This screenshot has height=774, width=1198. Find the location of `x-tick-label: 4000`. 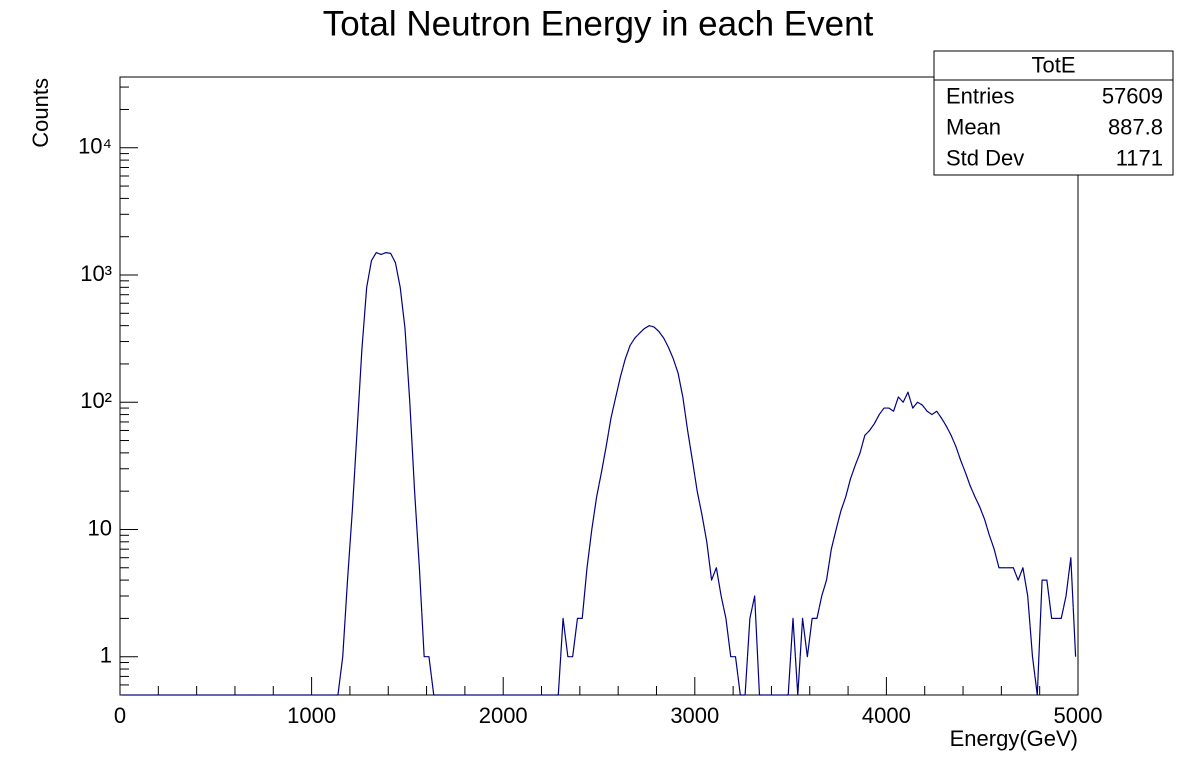

x-tick-label: 4000 is located at coordinates (886, 715).